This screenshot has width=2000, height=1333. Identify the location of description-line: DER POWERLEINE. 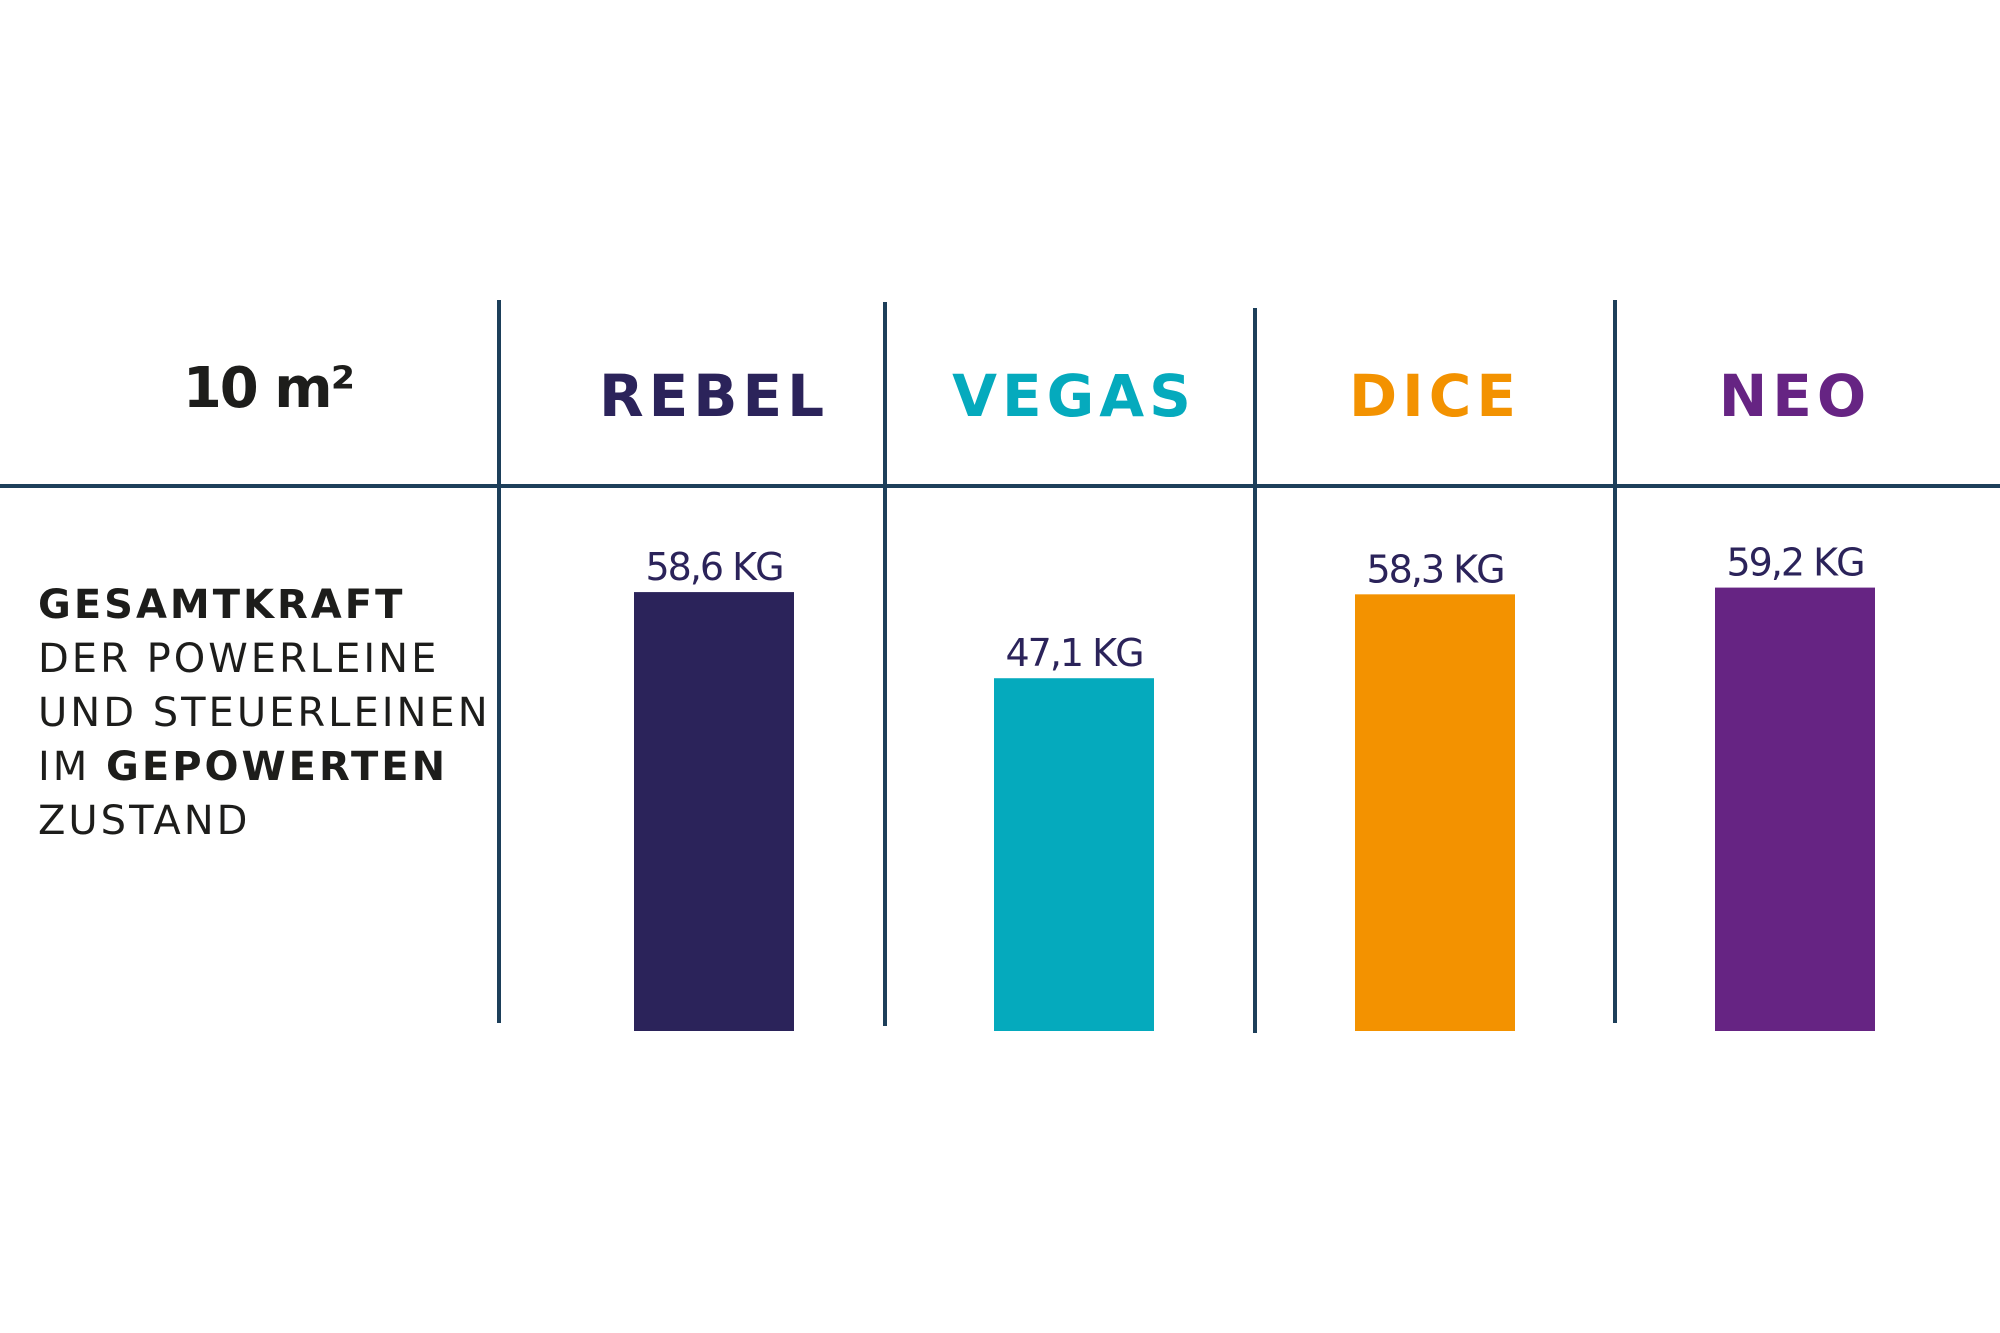
(238, 659).